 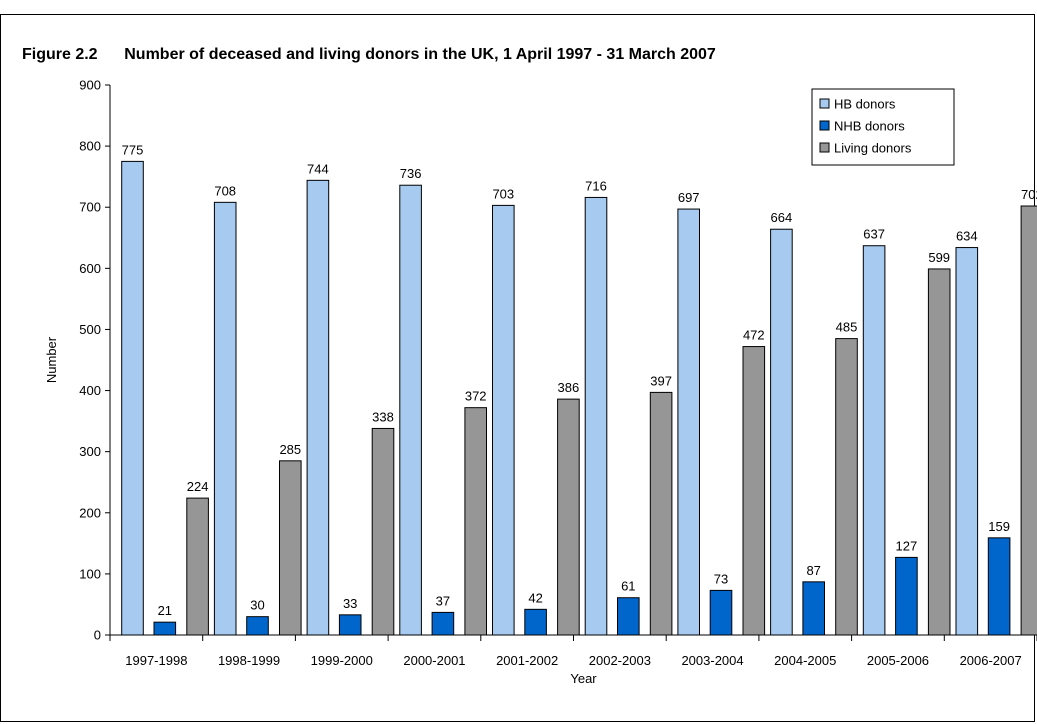 I want to click on data-label: 224, so click(x=198, y=486).